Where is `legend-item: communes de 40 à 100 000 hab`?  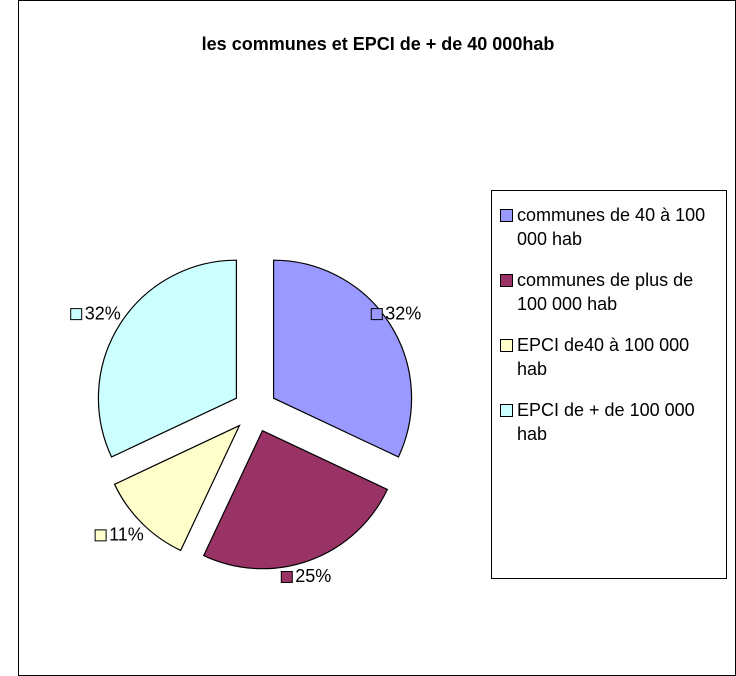
legend-item: communes de 40 à 100 000 hab is located at coordinates (610, 227).